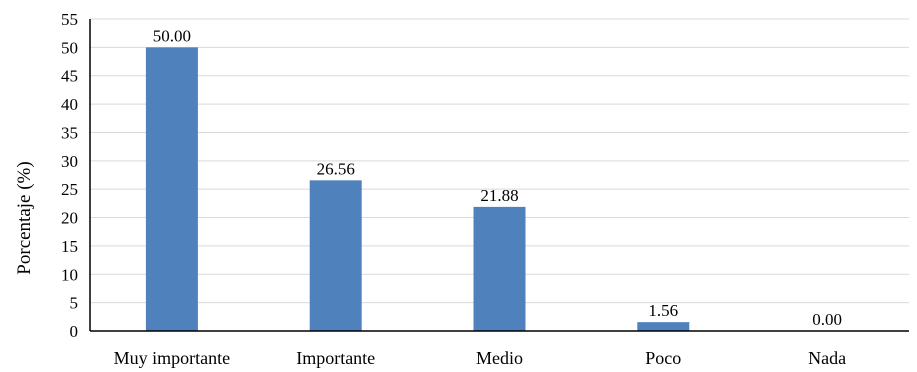 This screenshot has width=917, height=372. I want to click on x-category-label: Nada, so click(827, 358).